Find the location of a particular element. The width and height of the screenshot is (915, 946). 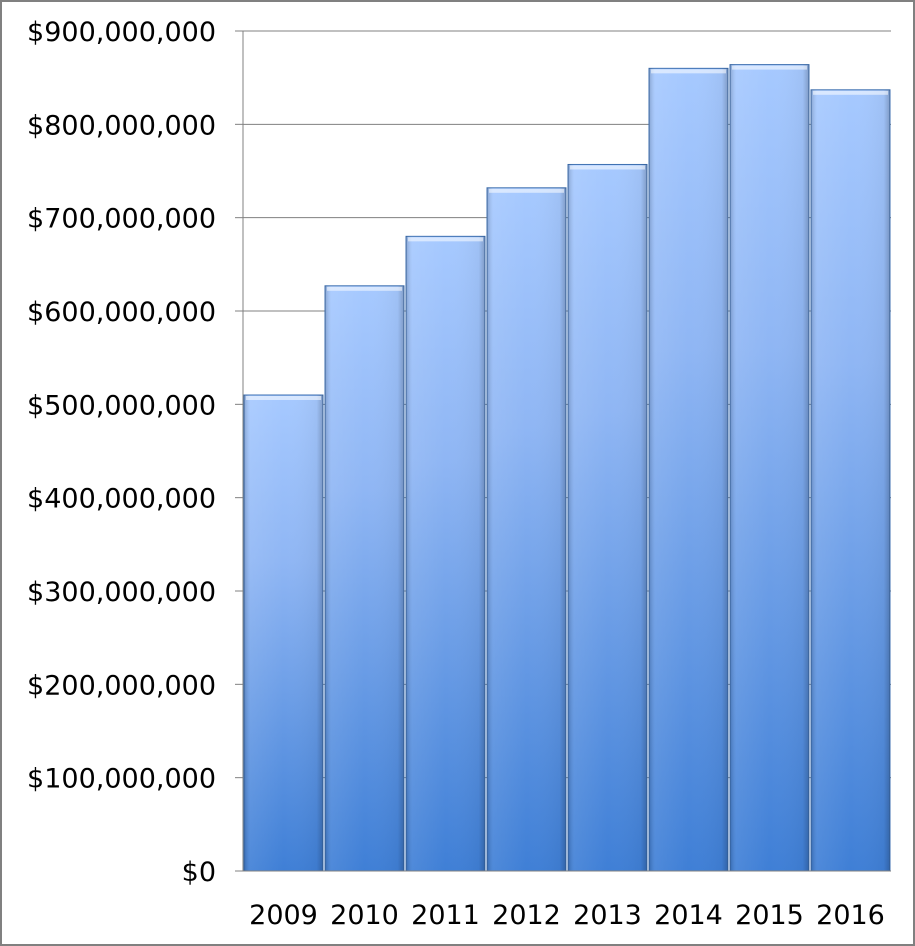

x-tick-labels: 2009 2010 2011 2012 2013 2014 2015 2016 is located at coordinates (567, 915).